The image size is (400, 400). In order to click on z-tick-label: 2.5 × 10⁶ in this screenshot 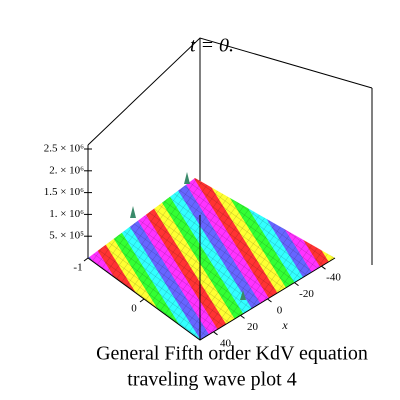, I will do `click(64, 149)`.